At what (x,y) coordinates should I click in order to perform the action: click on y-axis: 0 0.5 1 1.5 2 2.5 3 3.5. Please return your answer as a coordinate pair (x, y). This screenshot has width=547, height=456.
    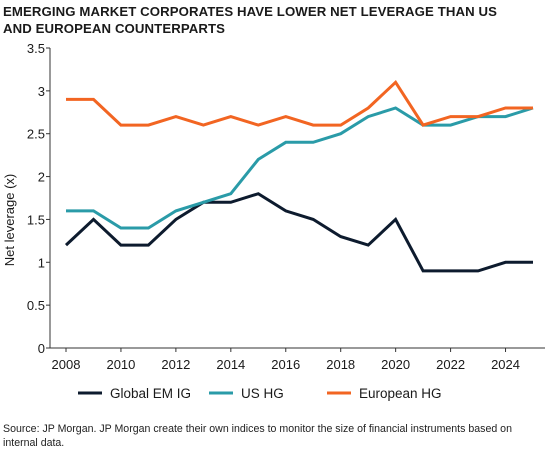
    Looking at the image, I should click on (39, 198).